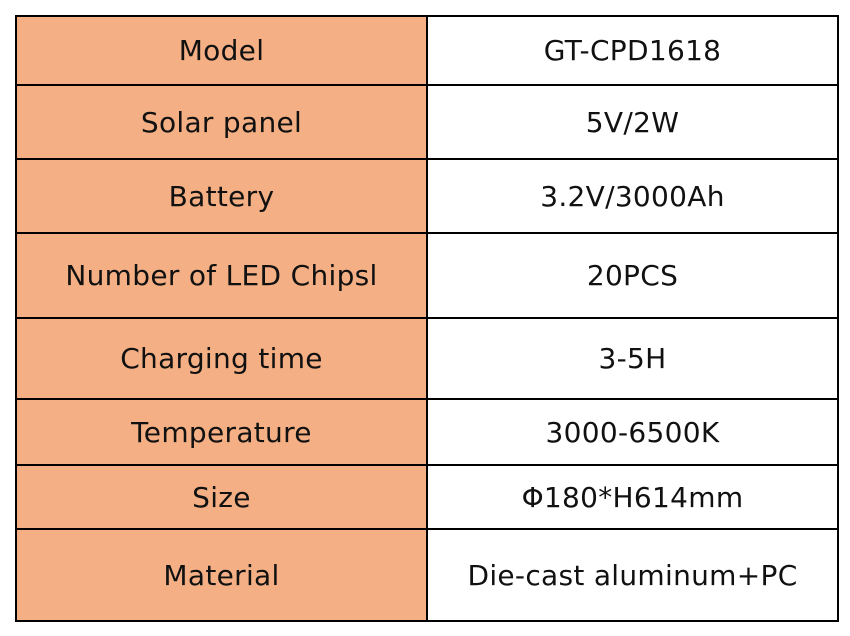  Describe the element at coordinates (632, 432) in the screenshot. I see `spec-value-cell: 3000-6500K` at that location.